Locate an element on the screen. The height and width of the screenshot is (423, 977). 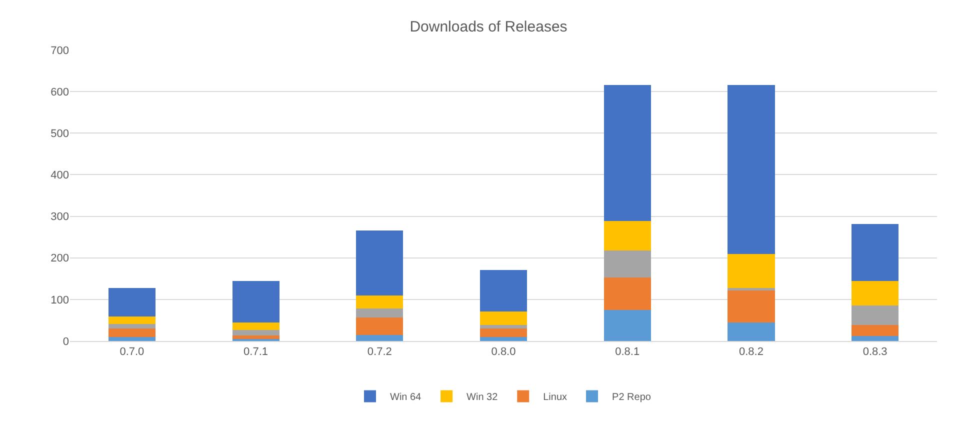
y-tick-label: 200 is located at coordinates (59, 258).